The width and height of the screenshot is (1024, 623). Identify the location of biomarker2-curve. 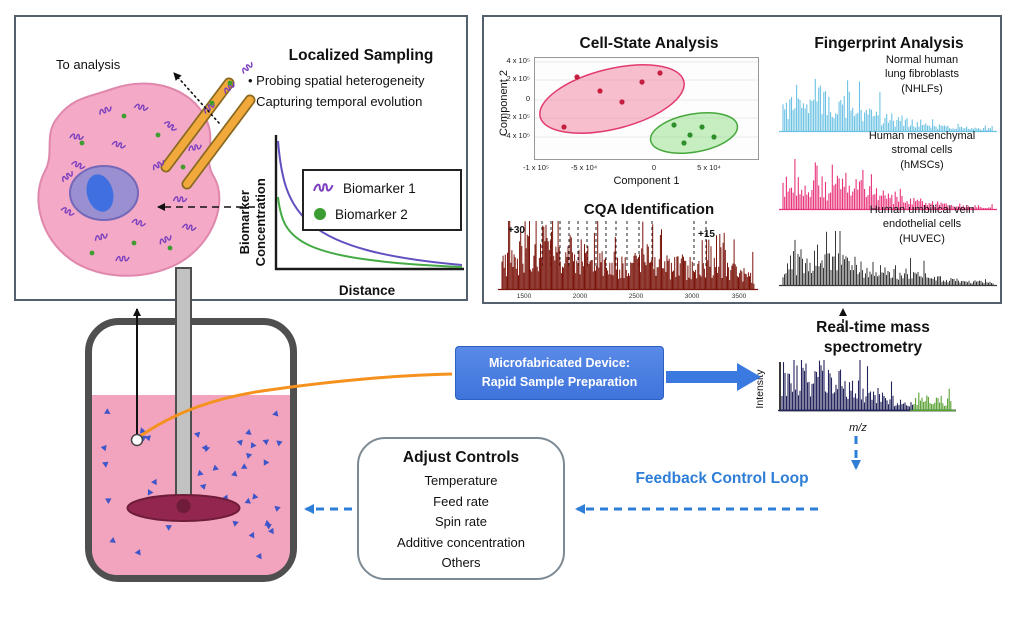
(370, 232).